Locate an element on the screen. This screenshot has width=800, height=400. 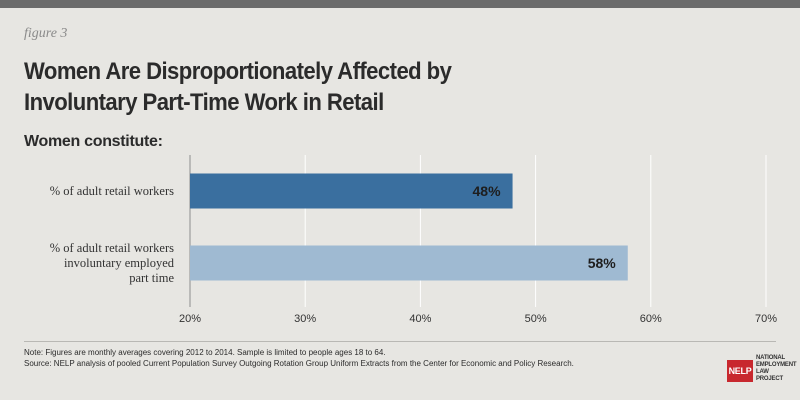
figure-label: figure 3 is located at coordinates (46, 33).